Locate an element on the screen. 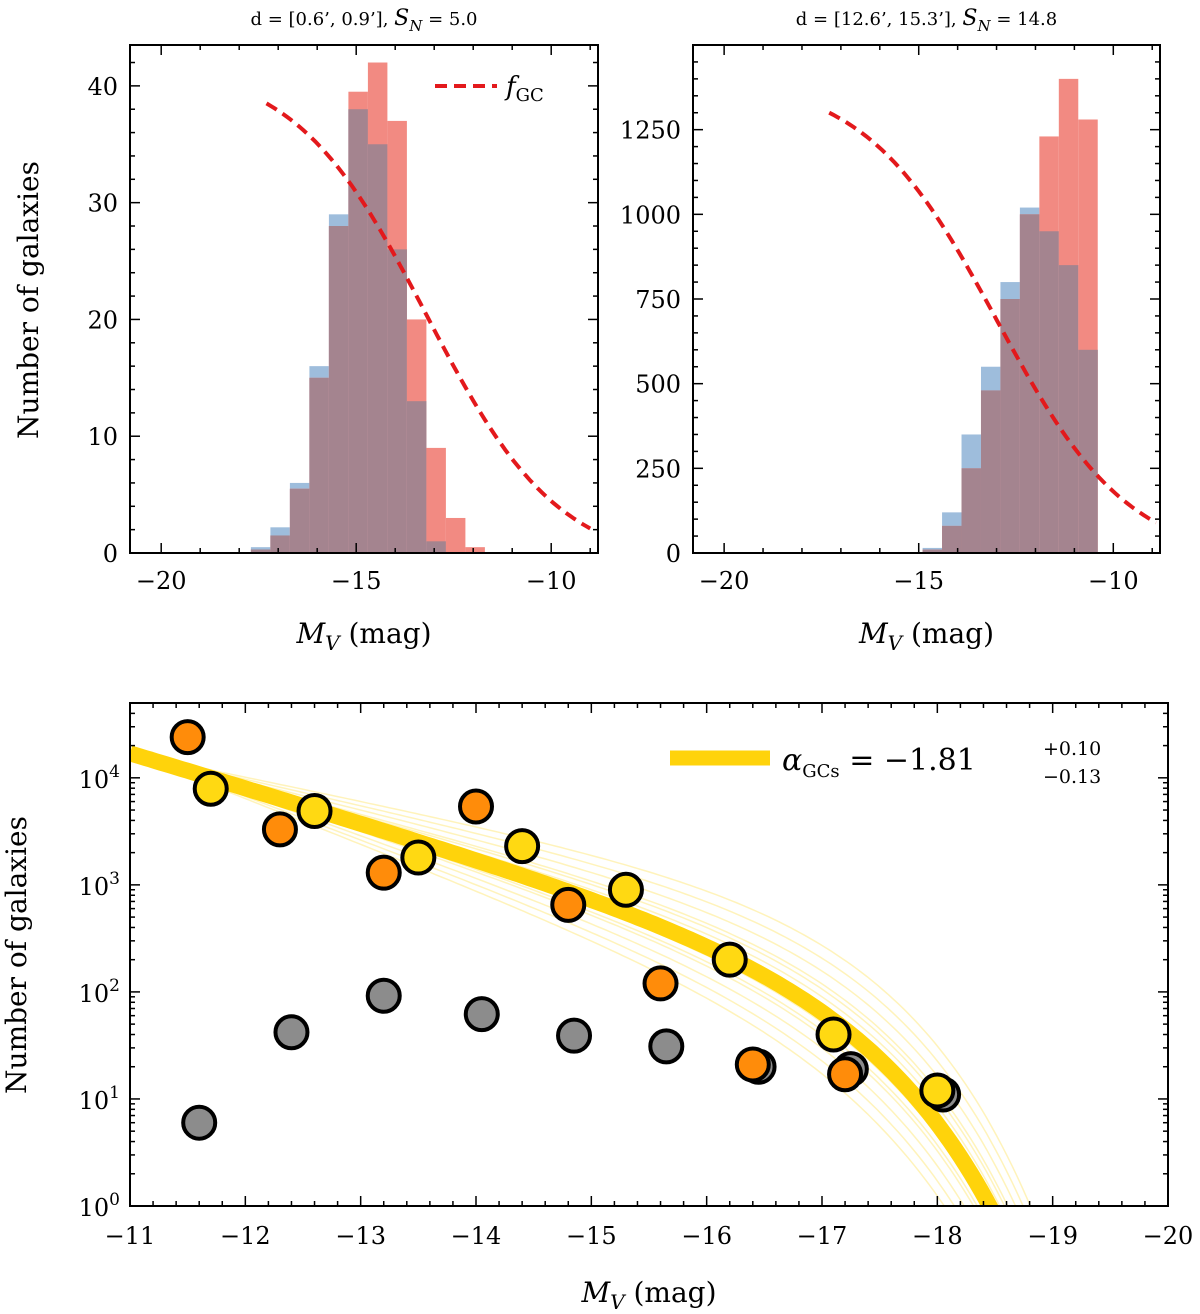 Image resolution: width=1200 pixels, height=1314 pixels. y-tick-label: 10¹ is located at coordinates (99, 1099).